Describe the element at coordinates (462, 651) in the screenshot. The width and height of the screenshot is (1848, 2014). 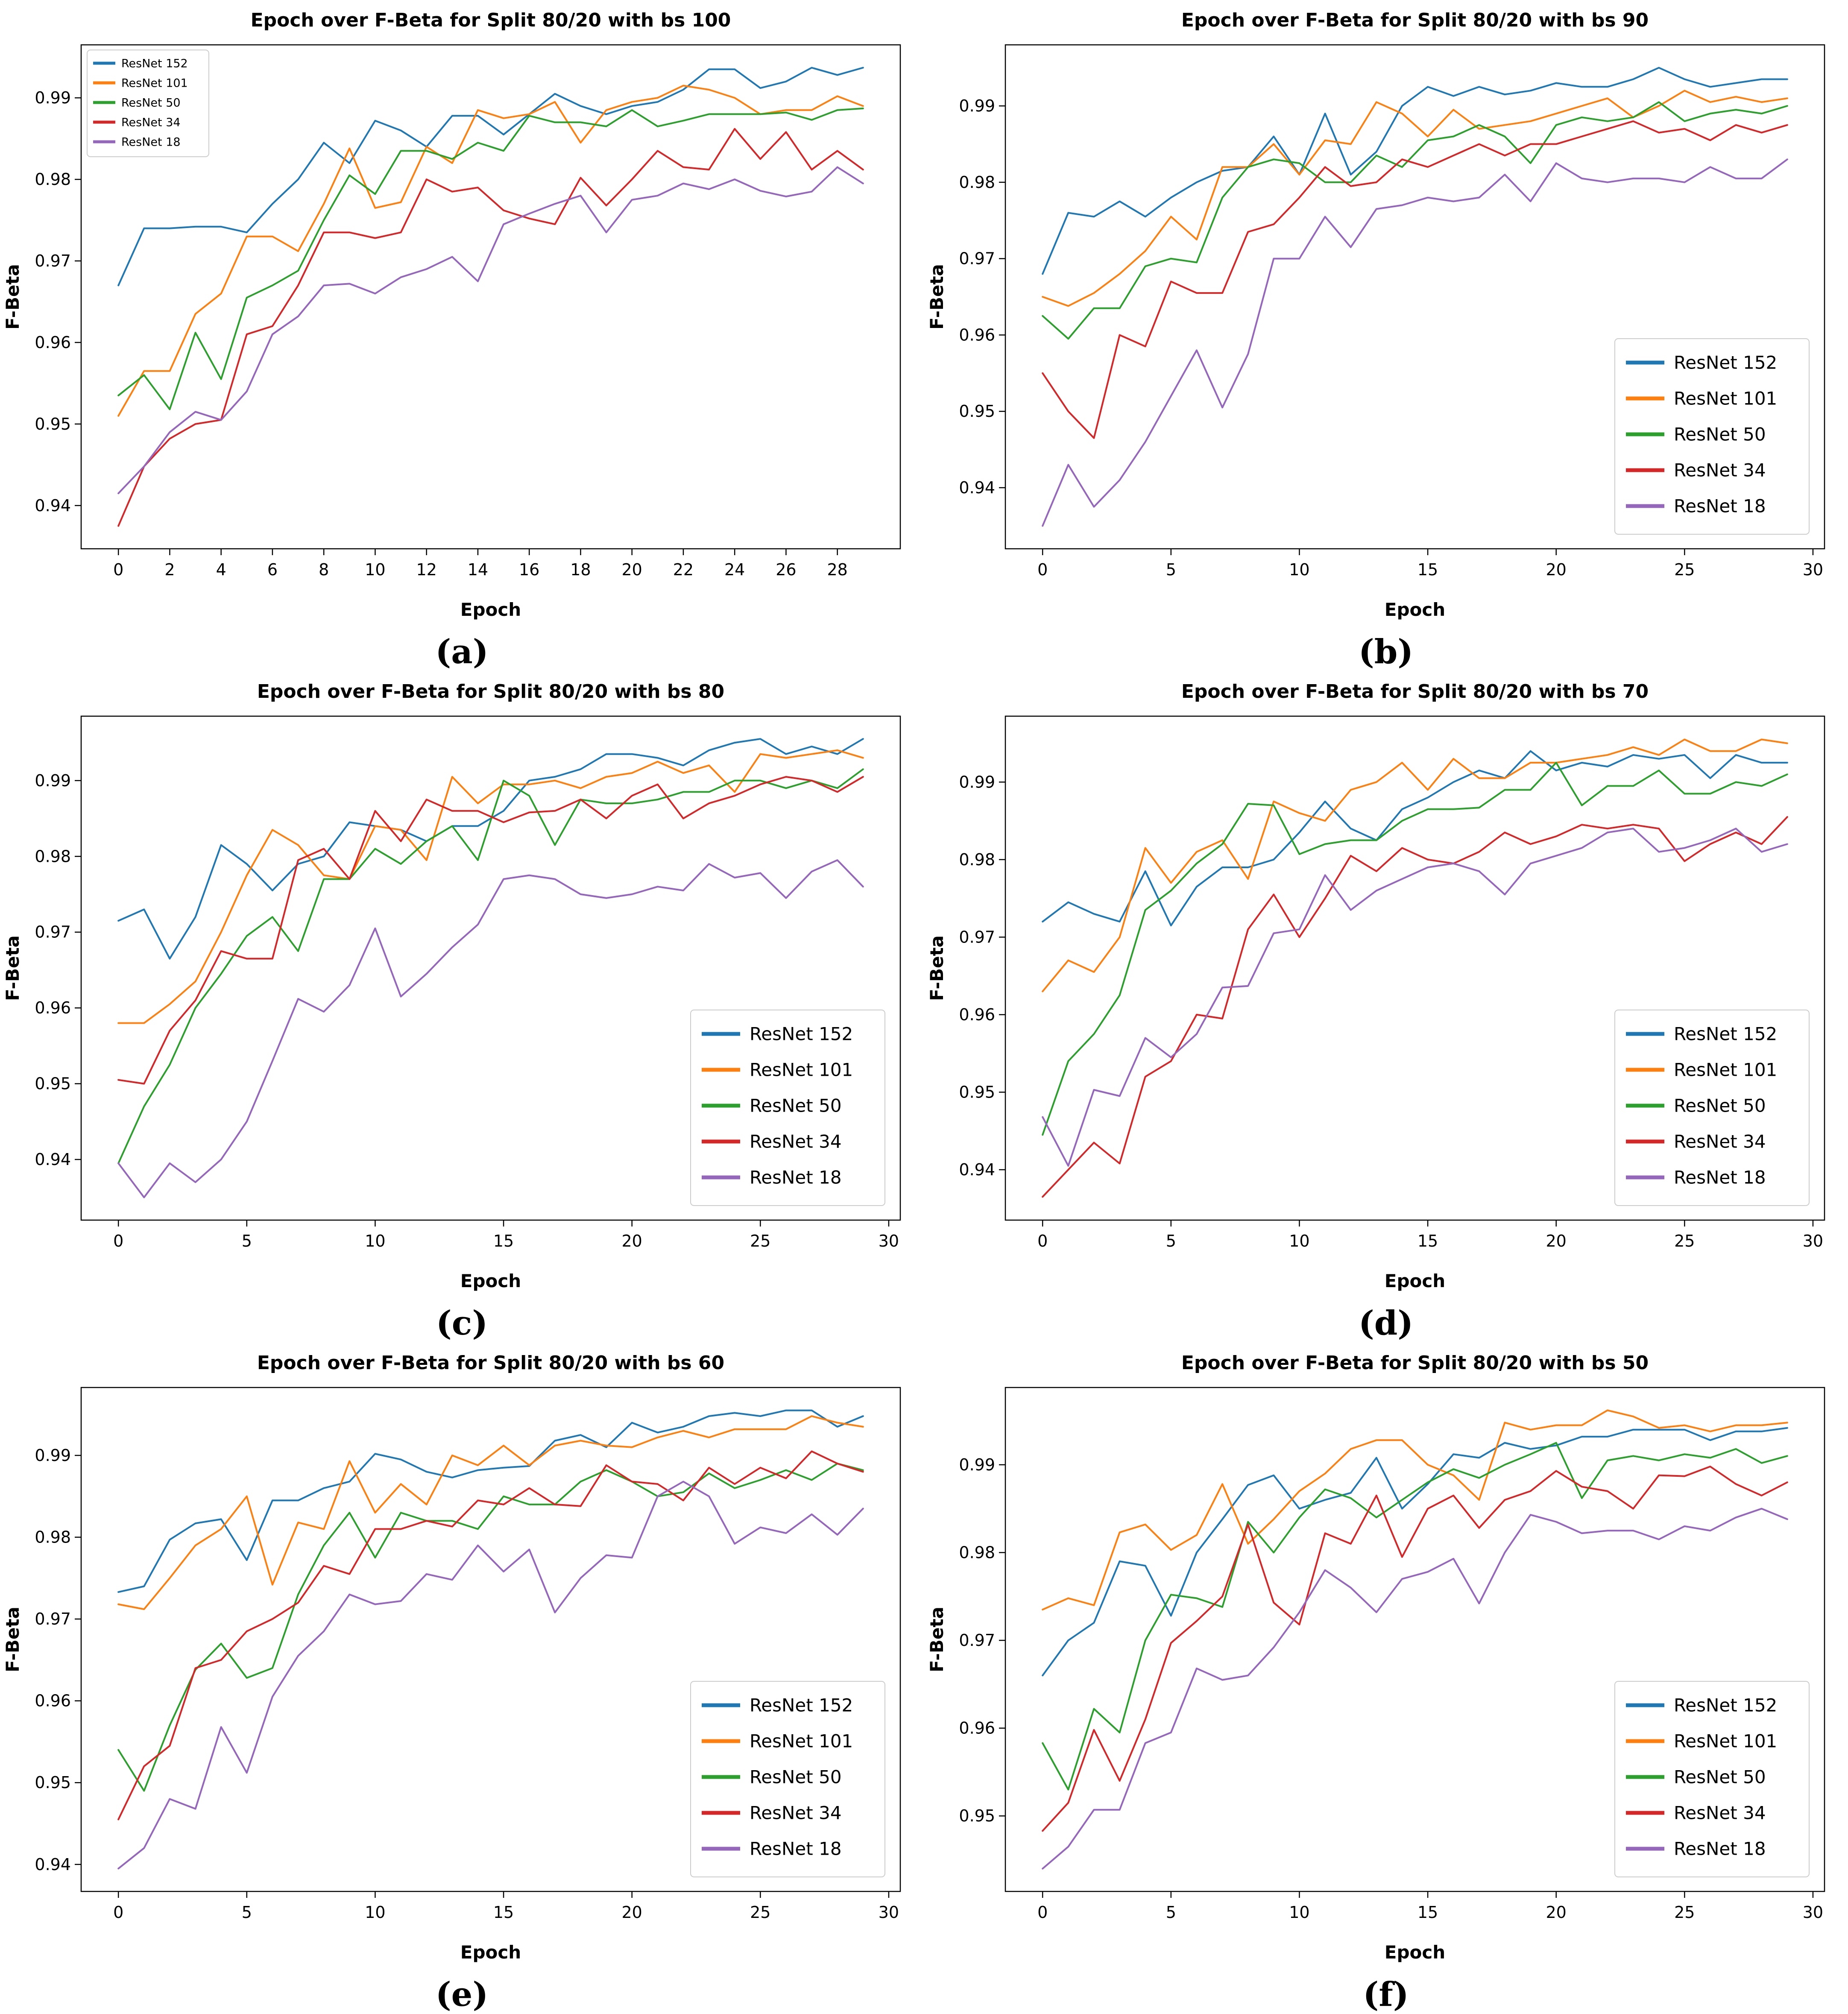
I see `subplot-caption: (a)` at that location.